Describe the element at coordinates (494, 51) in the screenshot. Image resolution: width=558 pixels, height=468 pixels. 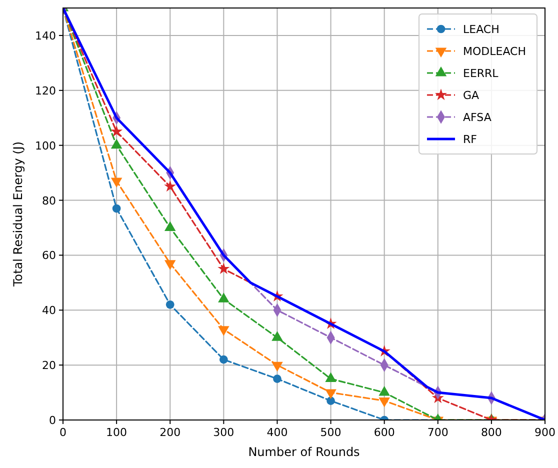
I see `legend-label: MODLEACH` at that location.